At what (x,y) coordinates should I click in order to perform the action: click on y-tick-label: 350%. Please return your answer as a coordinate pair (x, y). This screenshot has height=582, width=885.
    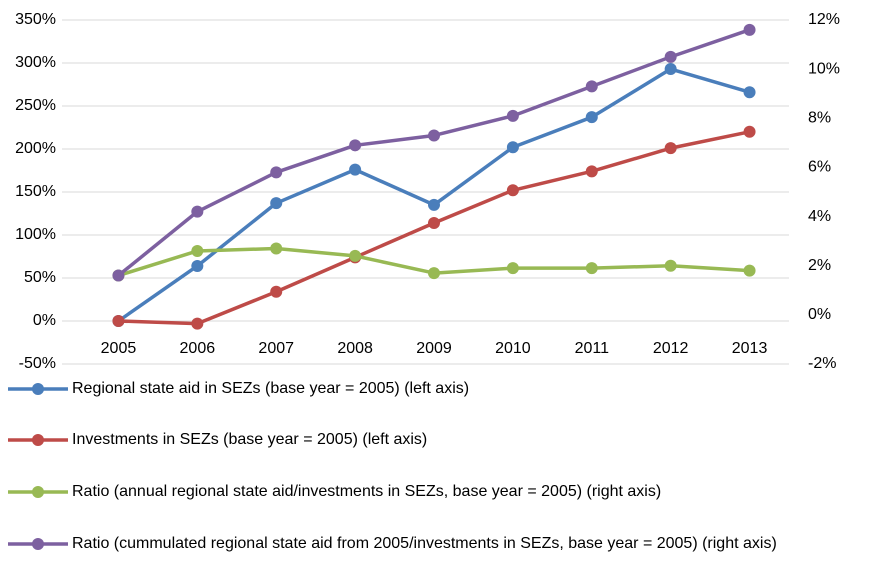
    Looking at the image, I should click on (35, 19).